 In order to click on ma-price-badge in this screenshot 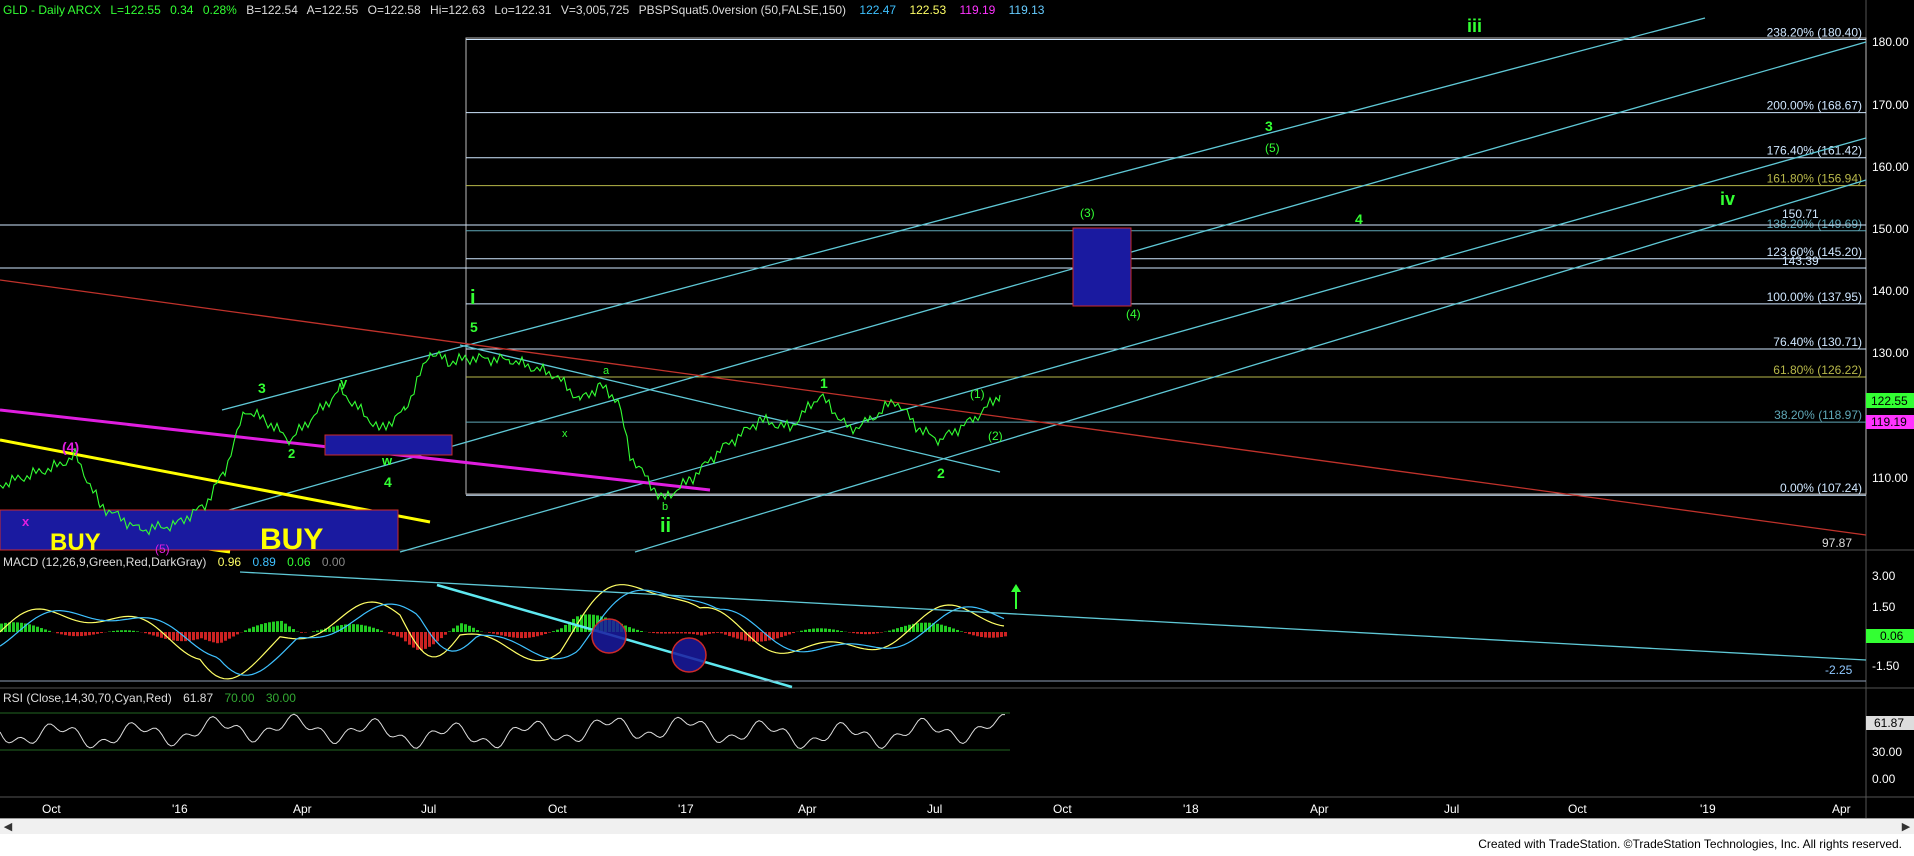, I will do `click(1890, 422)`.